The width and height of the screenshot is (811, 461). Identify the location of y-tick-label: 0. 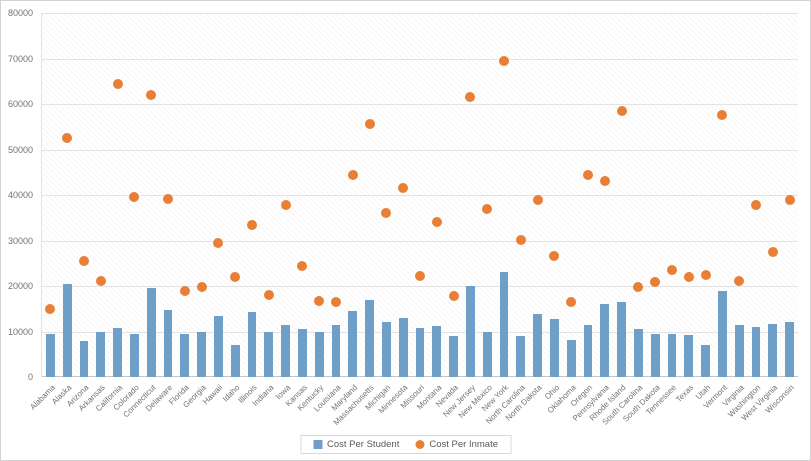
(30, 377).